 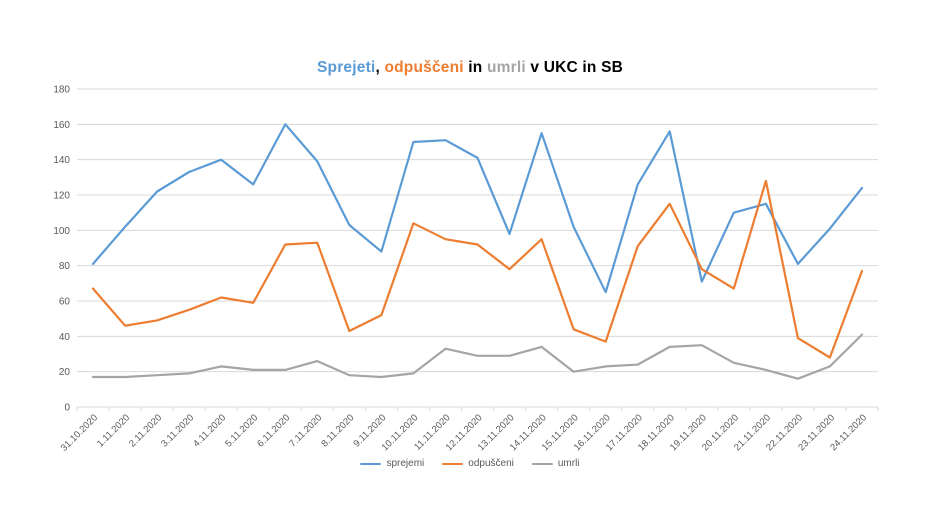 I want to click on x-tick-label: 5.11.2020, so click(x=241, y=430).